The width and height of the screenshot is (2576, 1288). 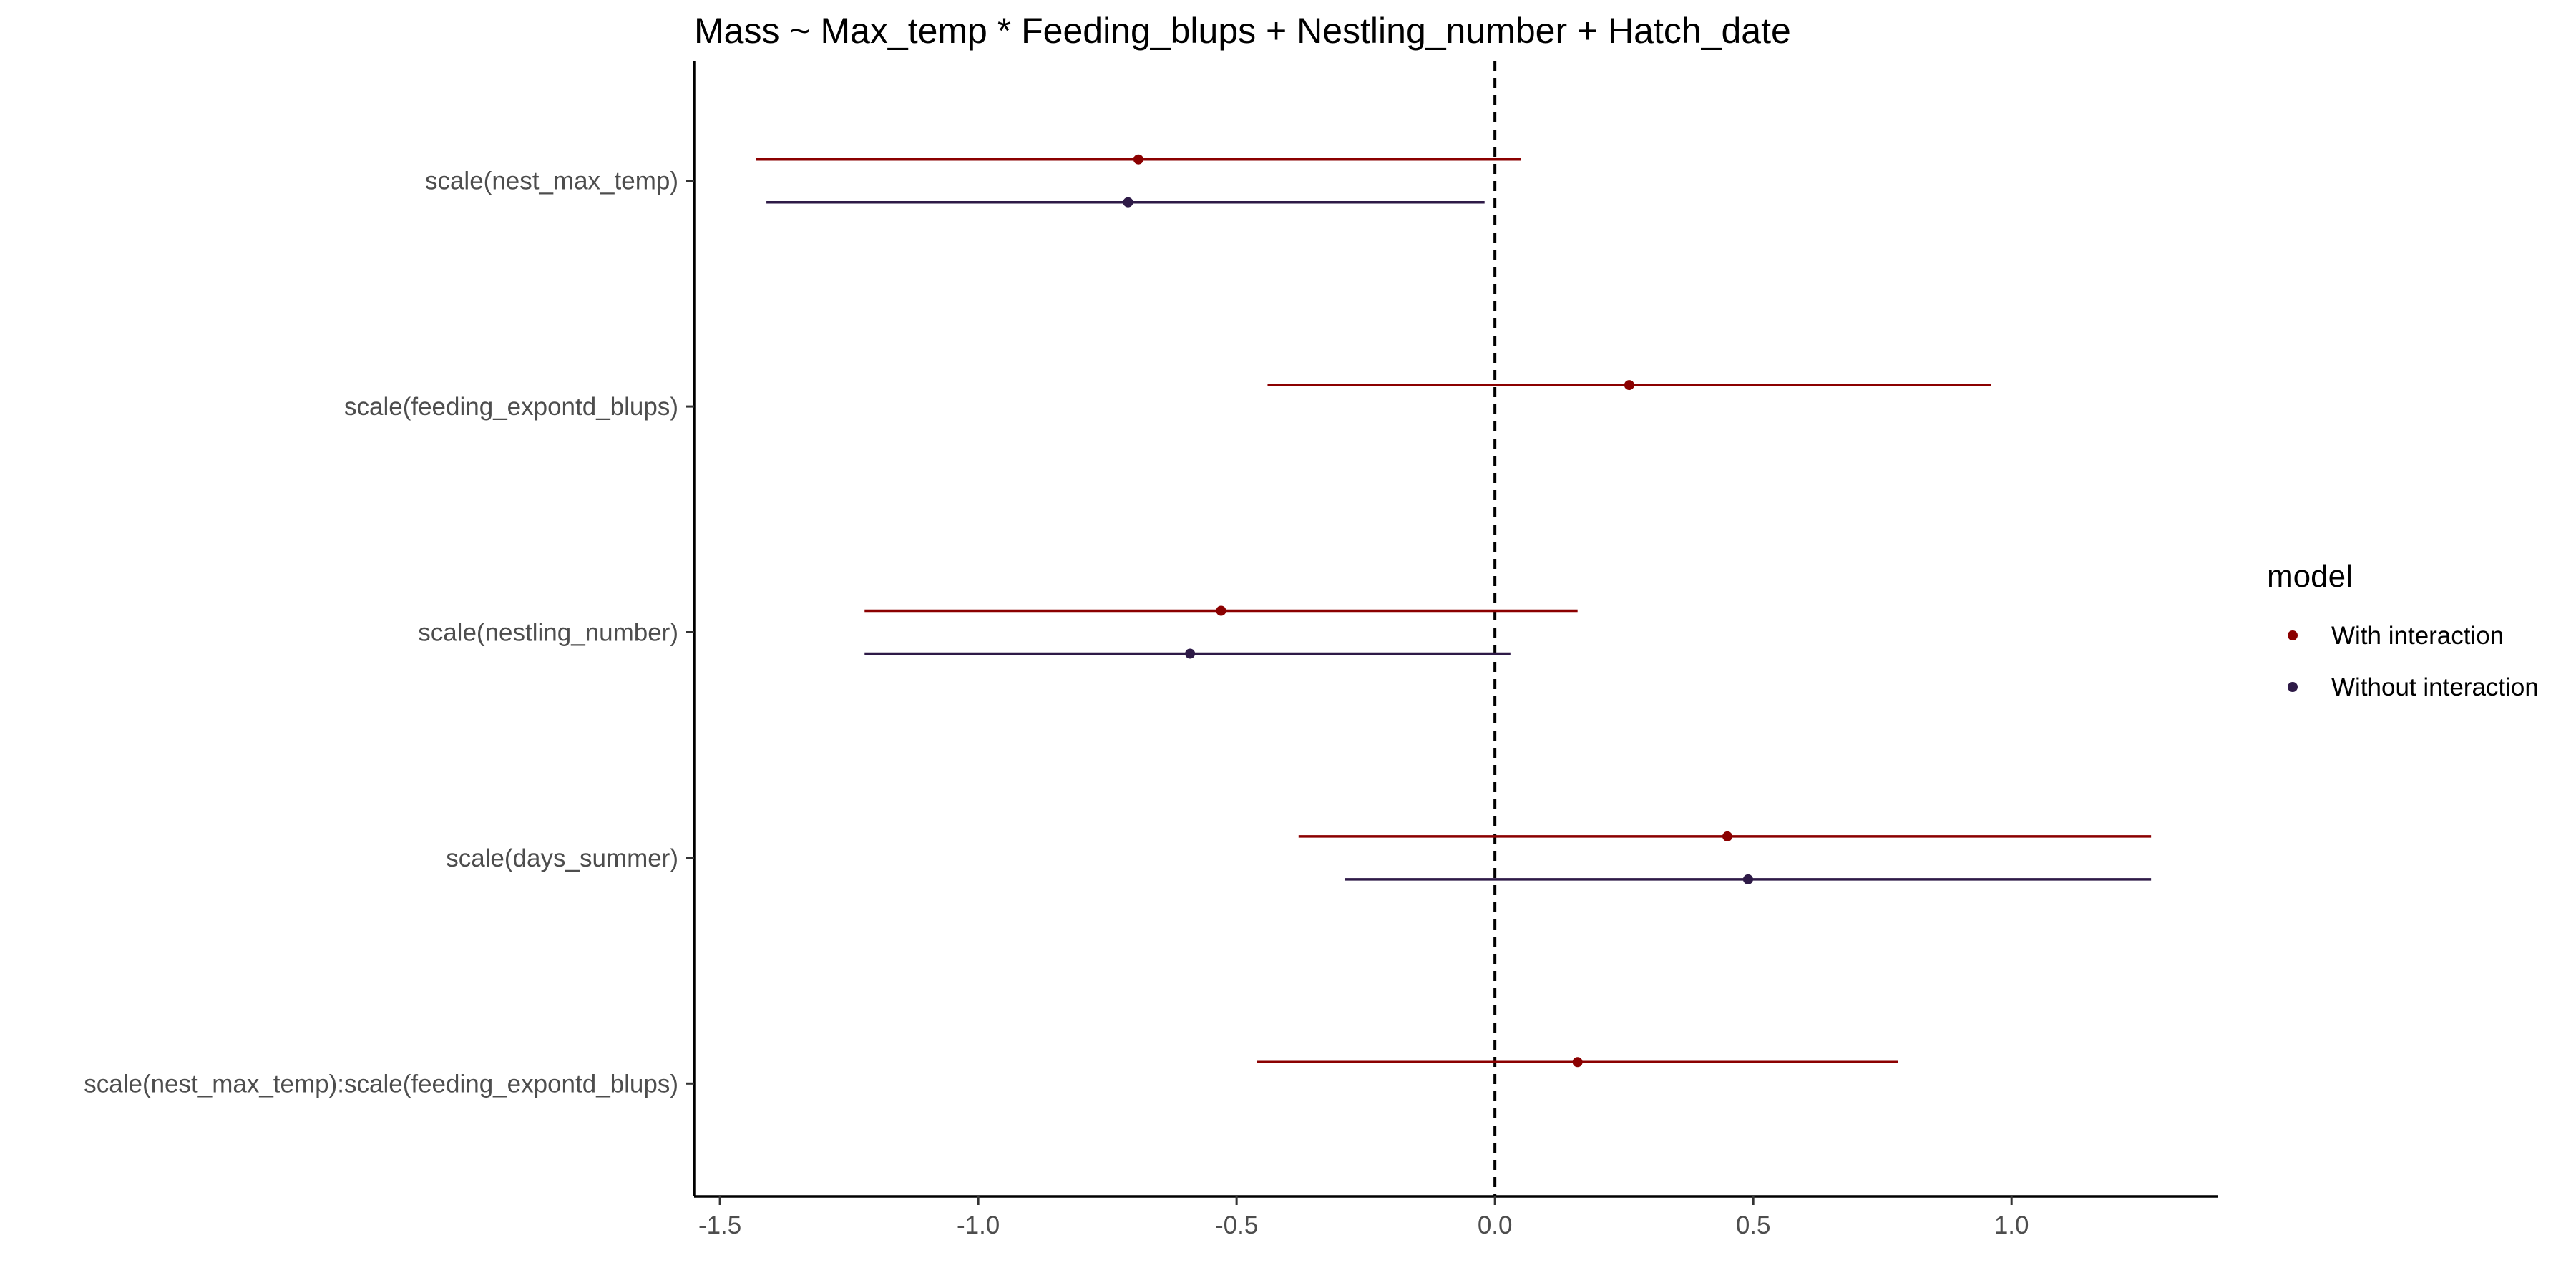 What do you see at coordinates (548, 633) in the screenshot?
I see `y-tick-label: scale(nestling_number)` at bounding box center [548, 633].